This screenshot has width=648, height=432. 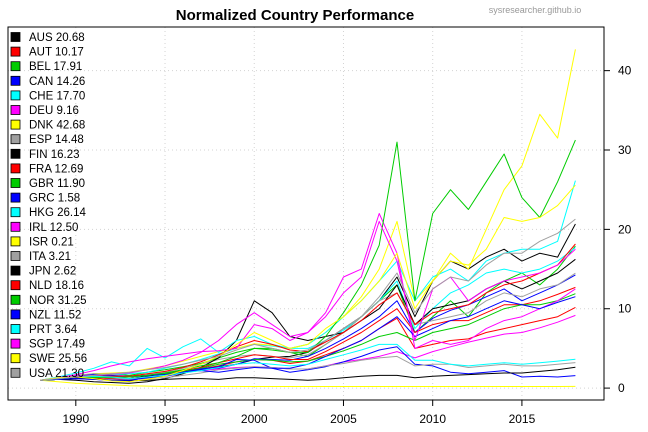 What do you see at coordinates (625, 309) in the screenshot?
I see `y-tick-label-10: 10` at bounding box center [625, 309].